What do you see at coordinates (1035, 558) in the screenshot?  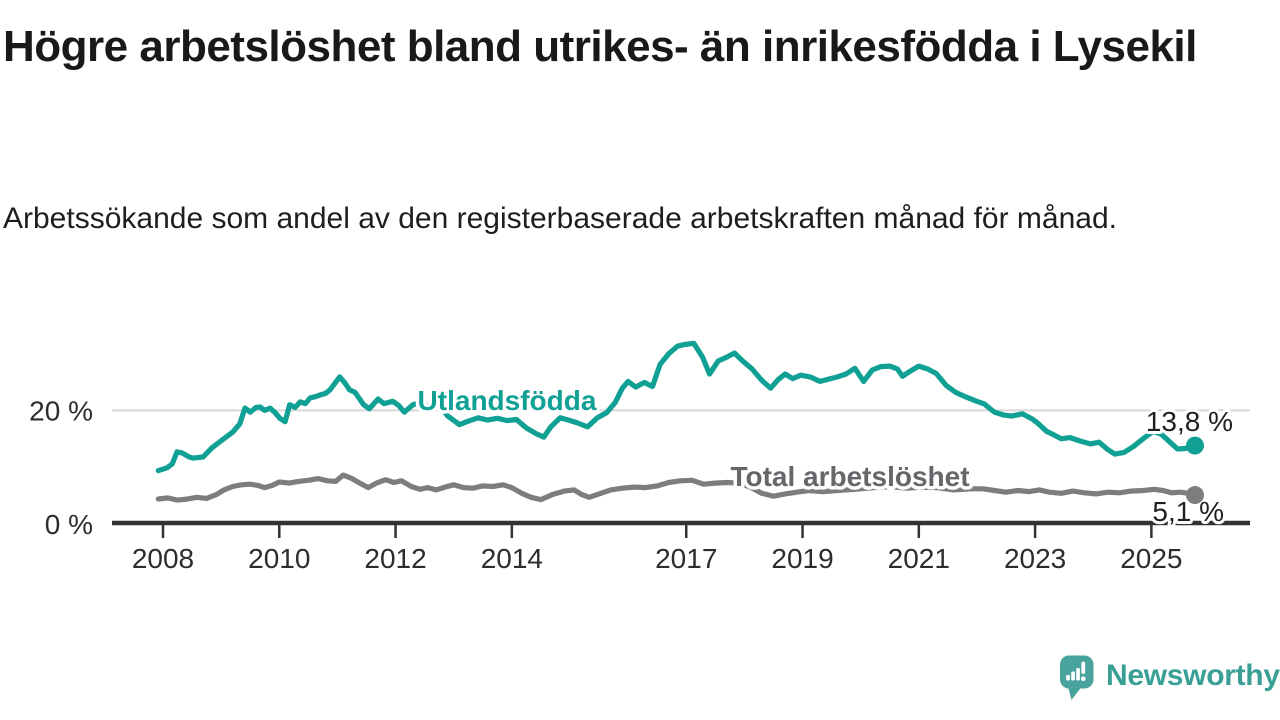 I see `x-tick-label-2023: 2023` at bounding box center [1035, 558].